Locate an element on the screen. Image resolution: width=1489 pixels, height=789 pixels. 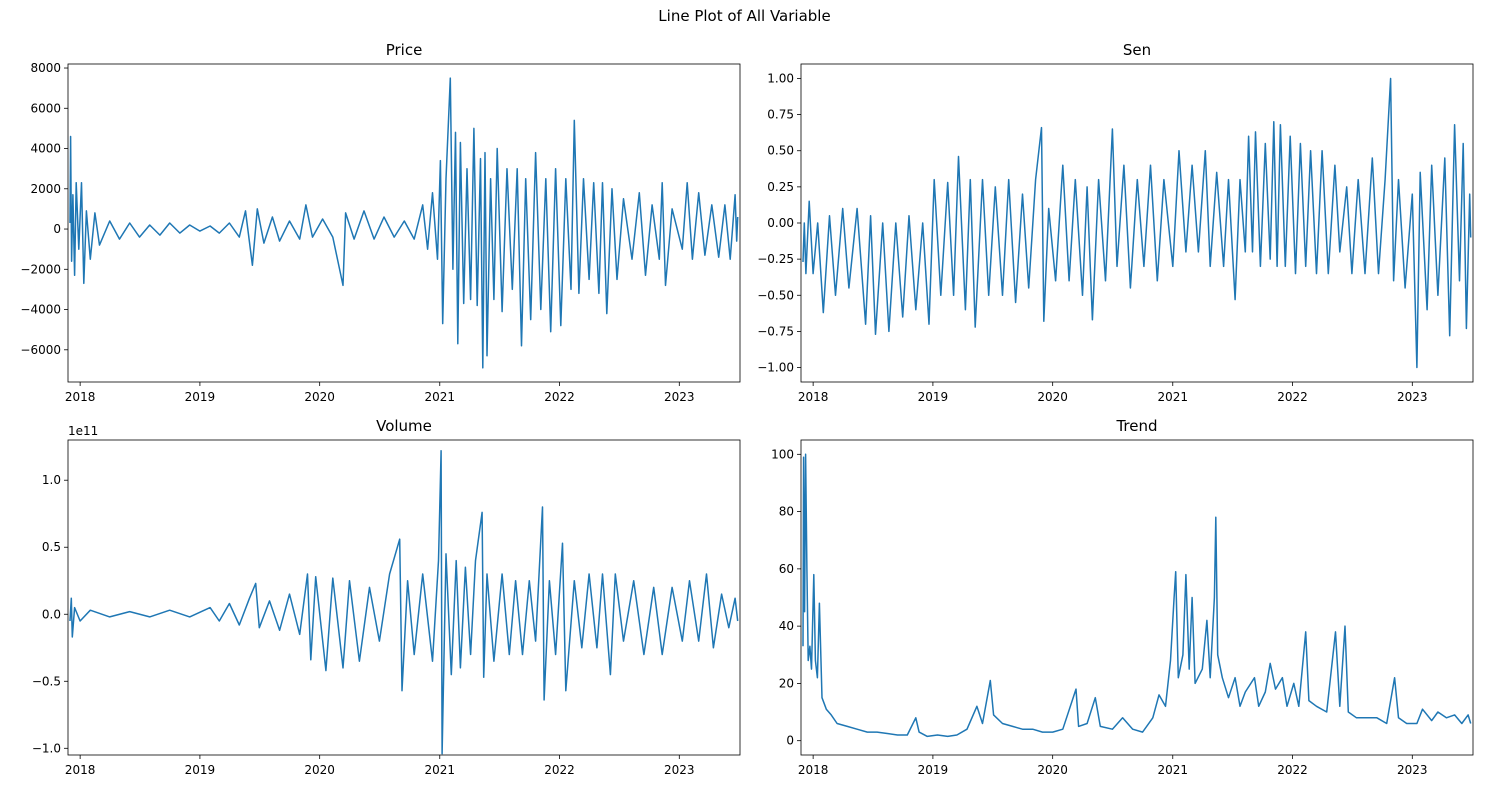
y-offset-label: 1e11 is located at coordinates (83, 431).